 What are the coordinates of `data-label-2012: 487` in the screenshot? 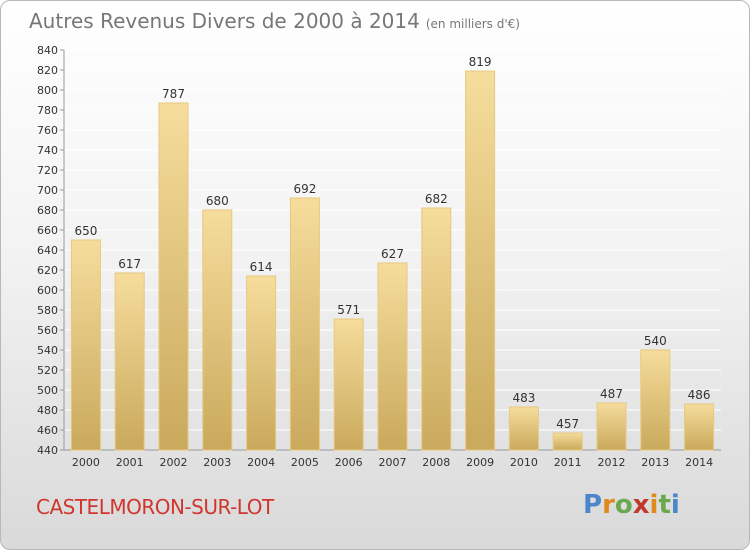 It's located at (611, 394).